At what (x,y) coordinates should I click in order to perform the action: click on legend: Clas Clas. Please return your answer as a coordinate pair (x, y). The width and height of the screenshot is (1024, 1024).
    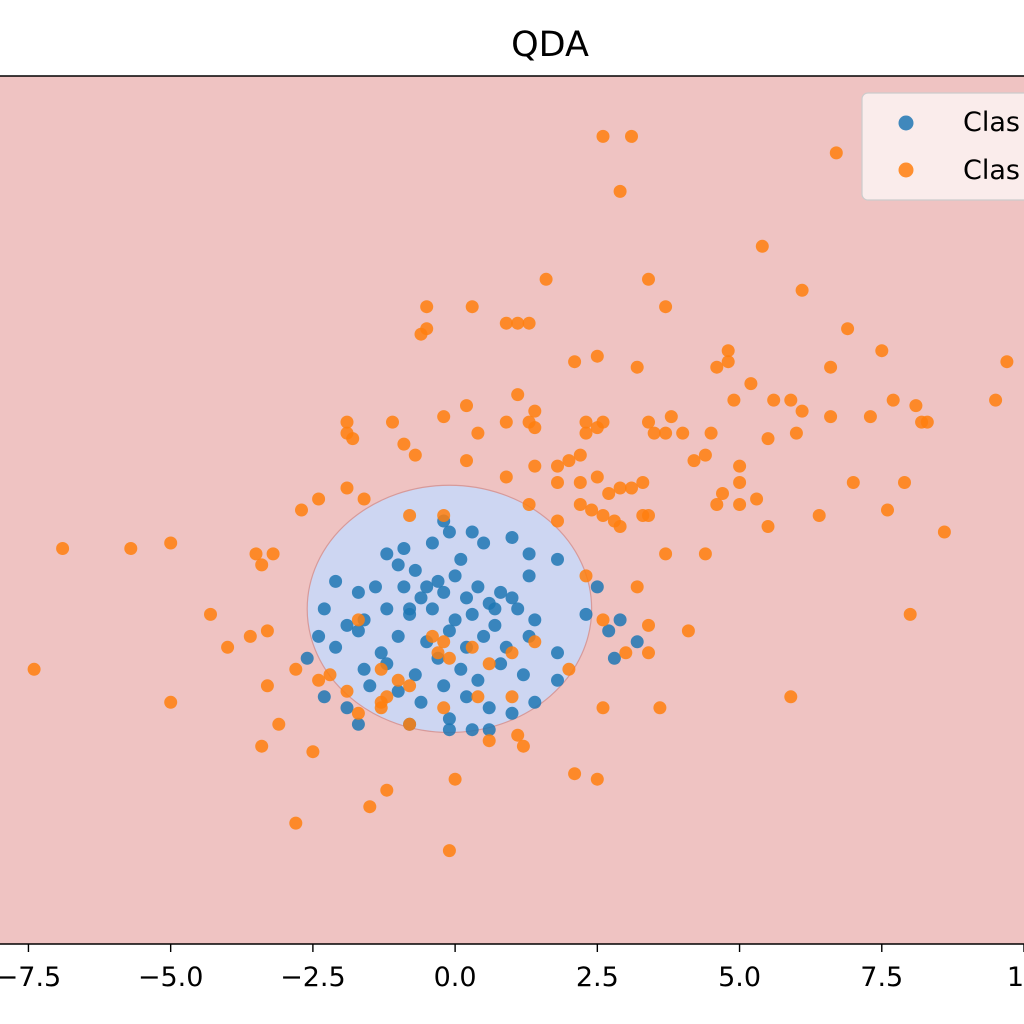
    Looking at the image, I should click on (942, 146).